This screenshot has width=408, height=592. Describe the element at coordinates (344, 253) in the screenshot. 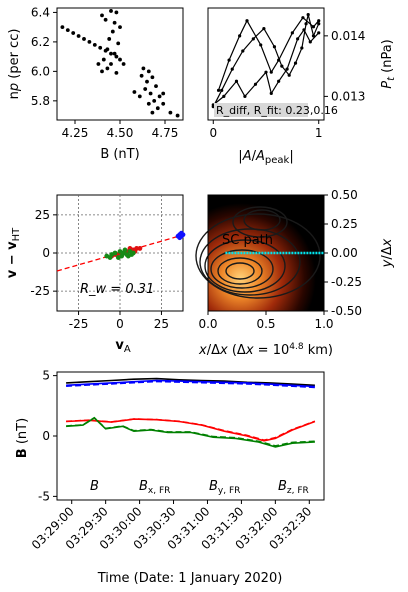

I see `y-tick-label: 0.00` at that location.